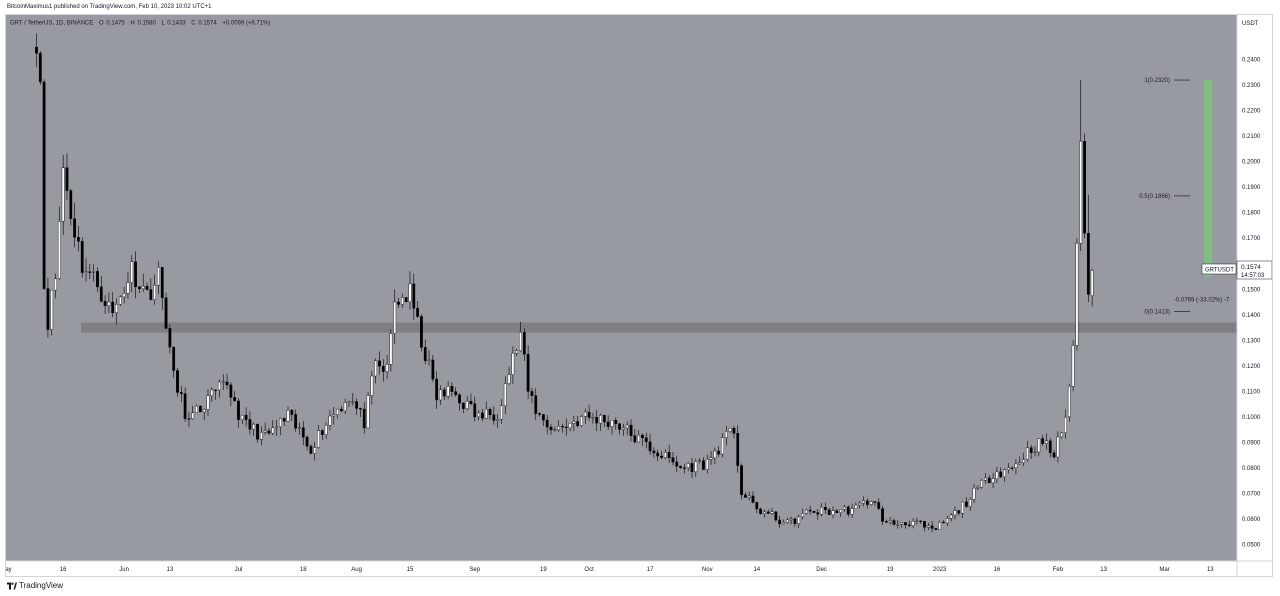 The width and height of the screenshot is (1280, 596). I want to click on x-tick-label: 2023, so click(940, 570).